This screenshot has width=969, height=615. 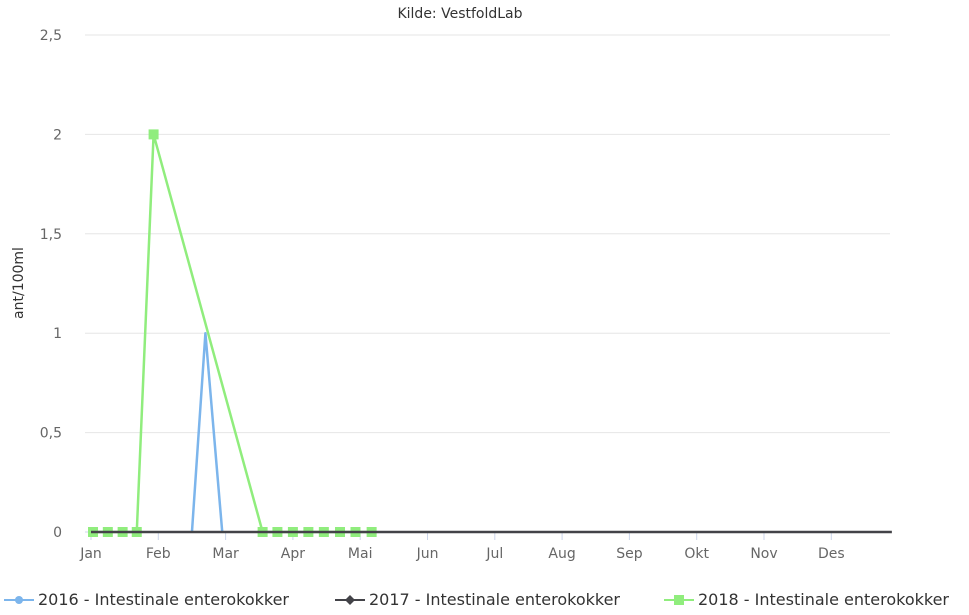 What do you see at coordinates (561, 554) in the screenshot?
I see `x-tick-label: Aug` at bounding box center [561, 554].